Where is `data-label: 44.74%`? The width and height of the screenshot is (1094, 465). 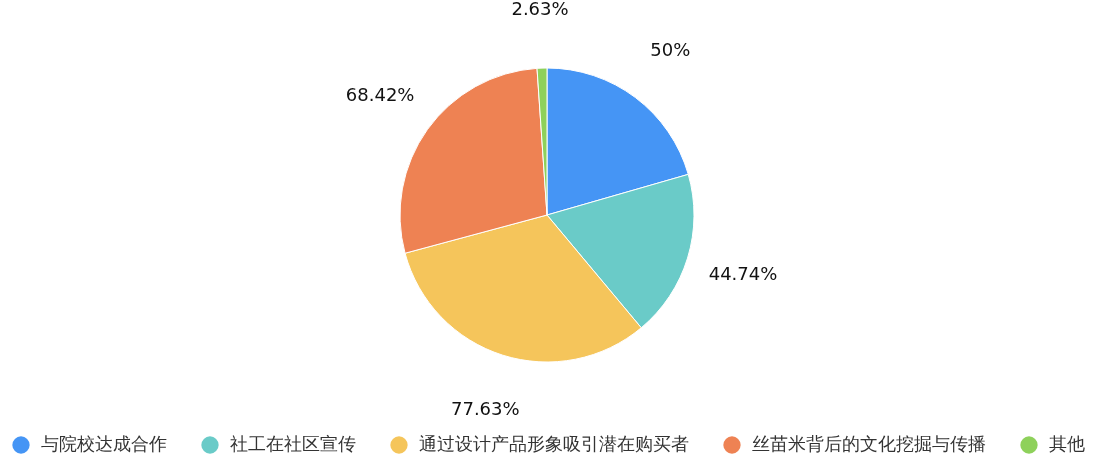
data-label: 44.74% is located at coordinates (743, 274).